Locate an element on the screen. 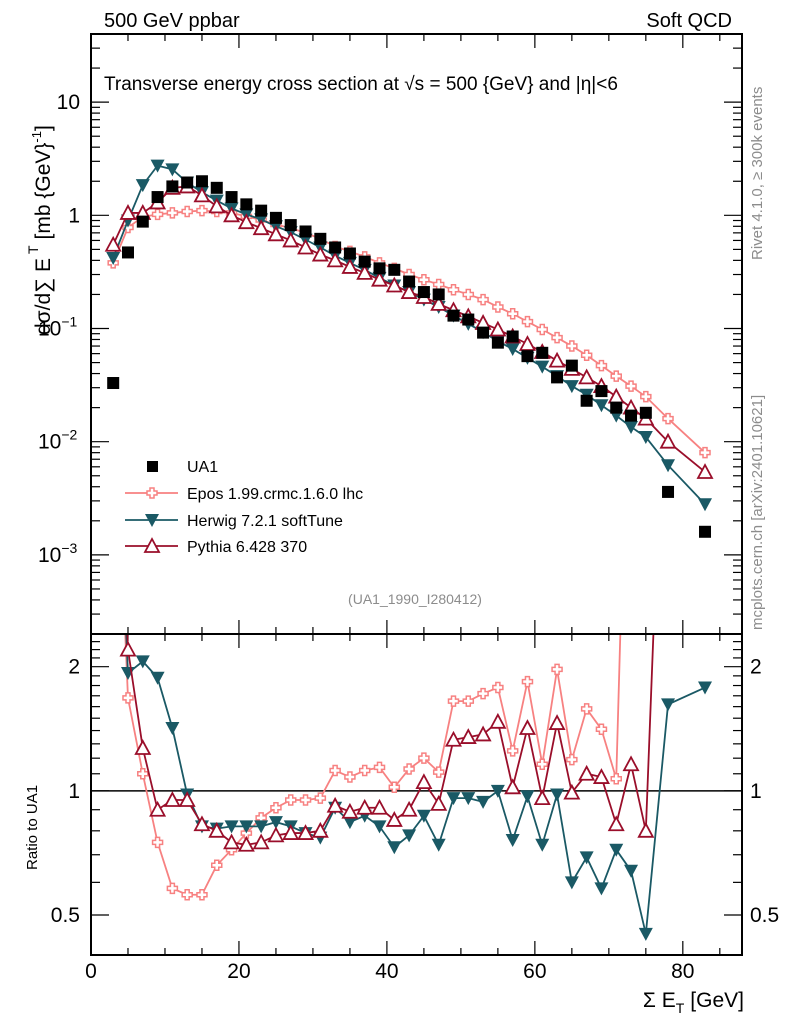  ratio-series-pythia is located at coordinates (387, 743).